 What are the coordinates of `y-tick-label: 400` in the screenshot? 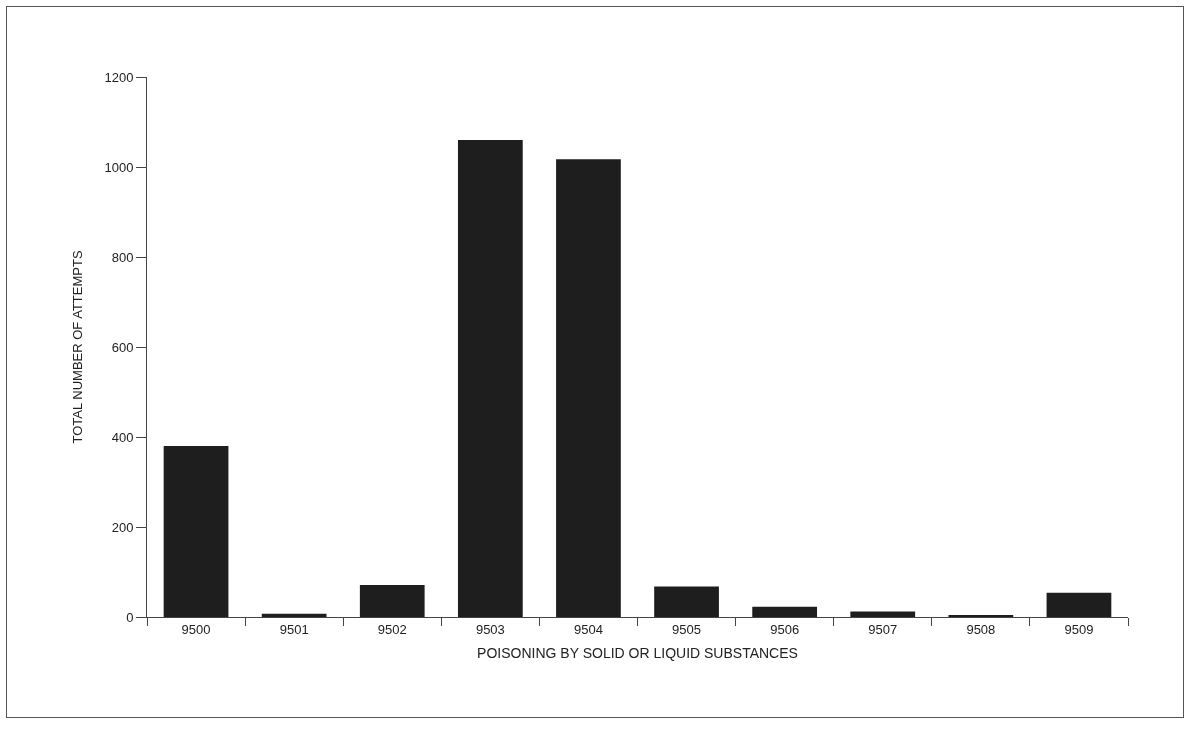 It's located at (122, 437).